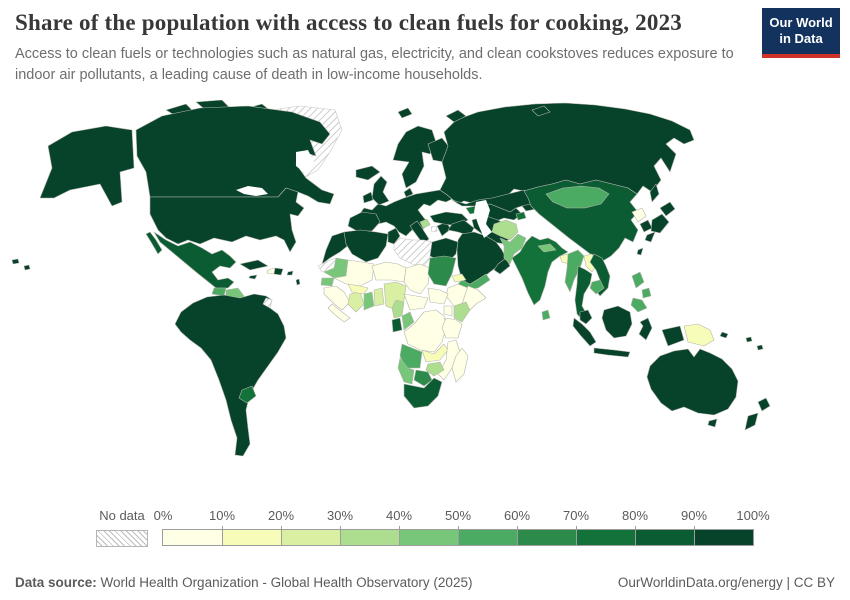 The image size is (850, 600). I want to click on country-zimbabwe, so click(435, 369).